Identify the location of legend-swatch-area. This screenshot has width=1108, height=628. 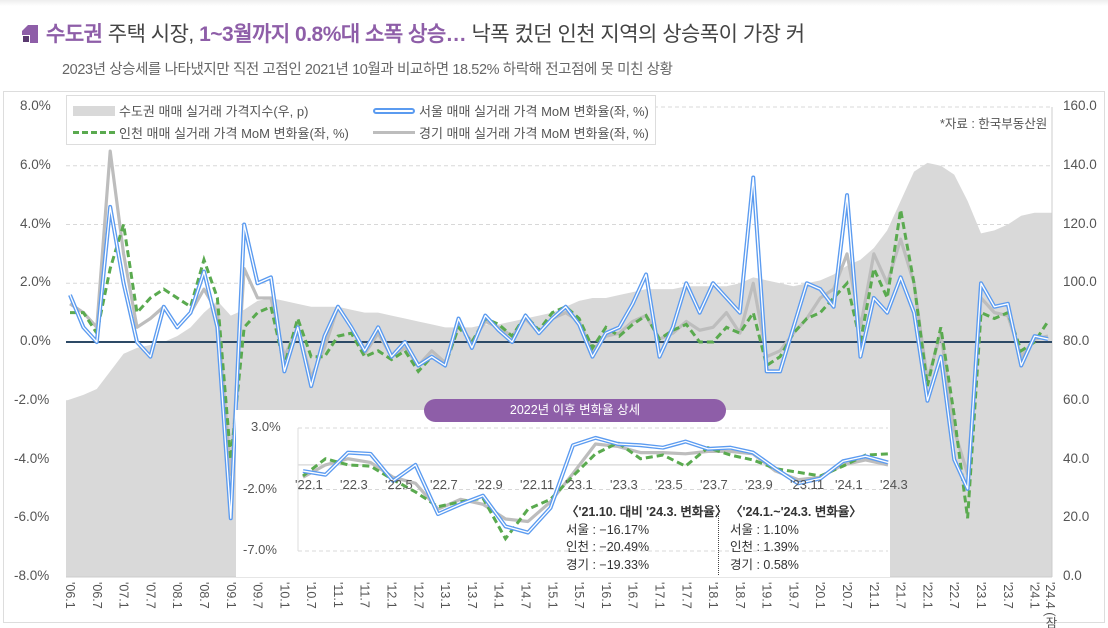
(94, 110).